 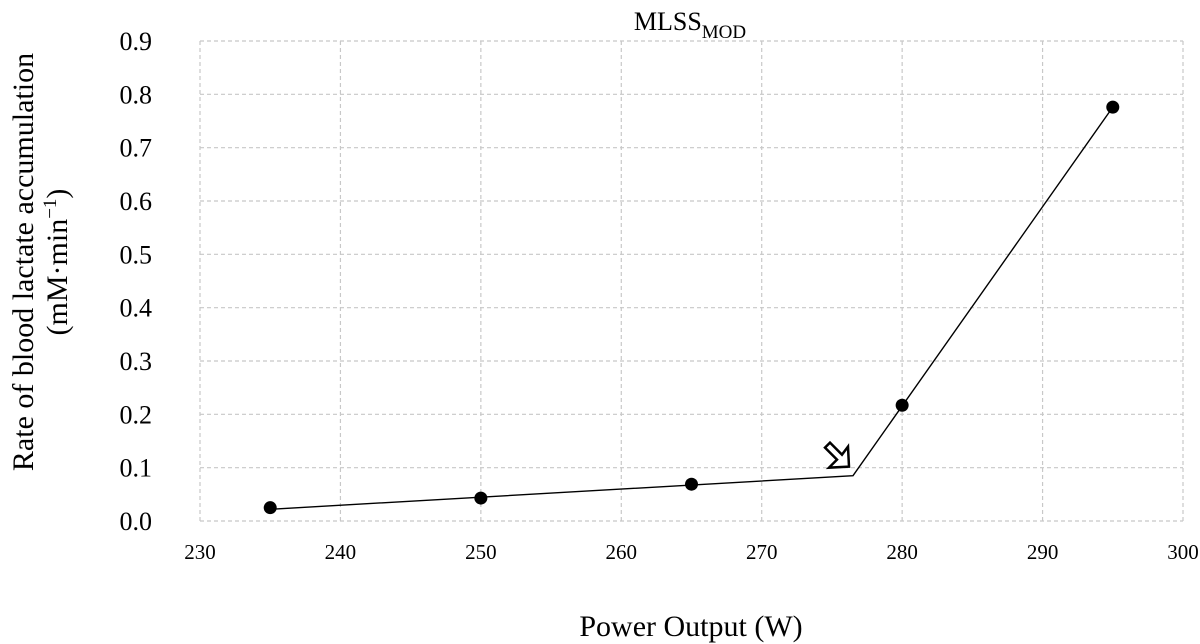 I want to click on x-tick-label: 260, so click(x=622, y=552).